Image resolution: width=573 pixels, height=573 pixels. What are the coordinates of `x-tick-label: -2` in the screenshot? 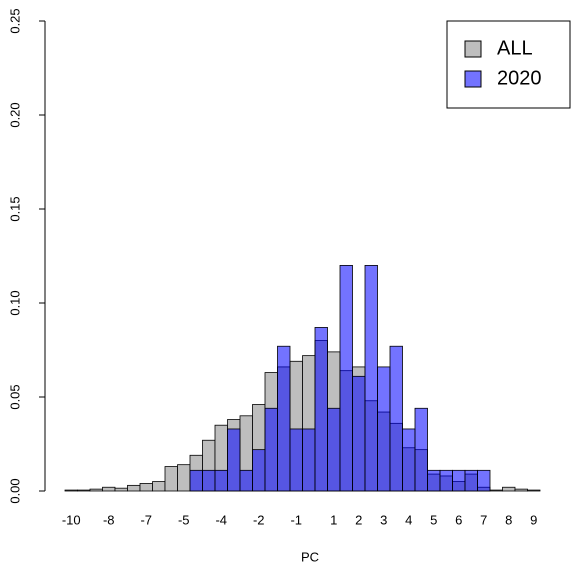 It's located at (259, 519).